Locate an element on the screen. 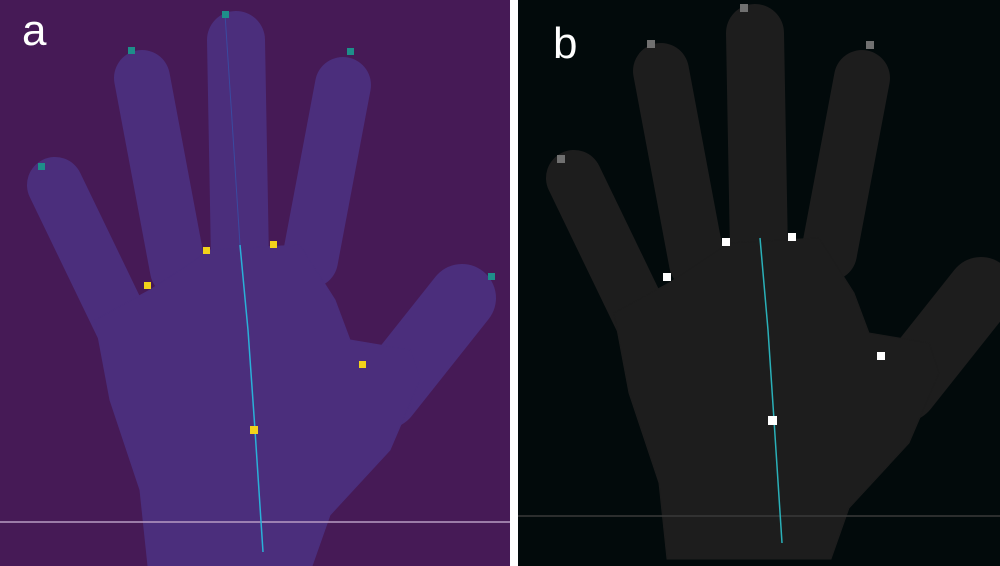 The height and width of the screenshot is (566, 1000). tip-points is located at coordinates (715, 83).